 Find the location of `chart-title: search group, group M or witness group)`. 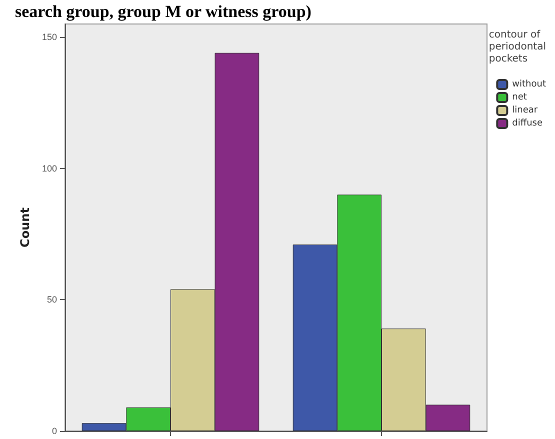

chart-title: search group, group M or witness group) is located at coordinates (163, 11).